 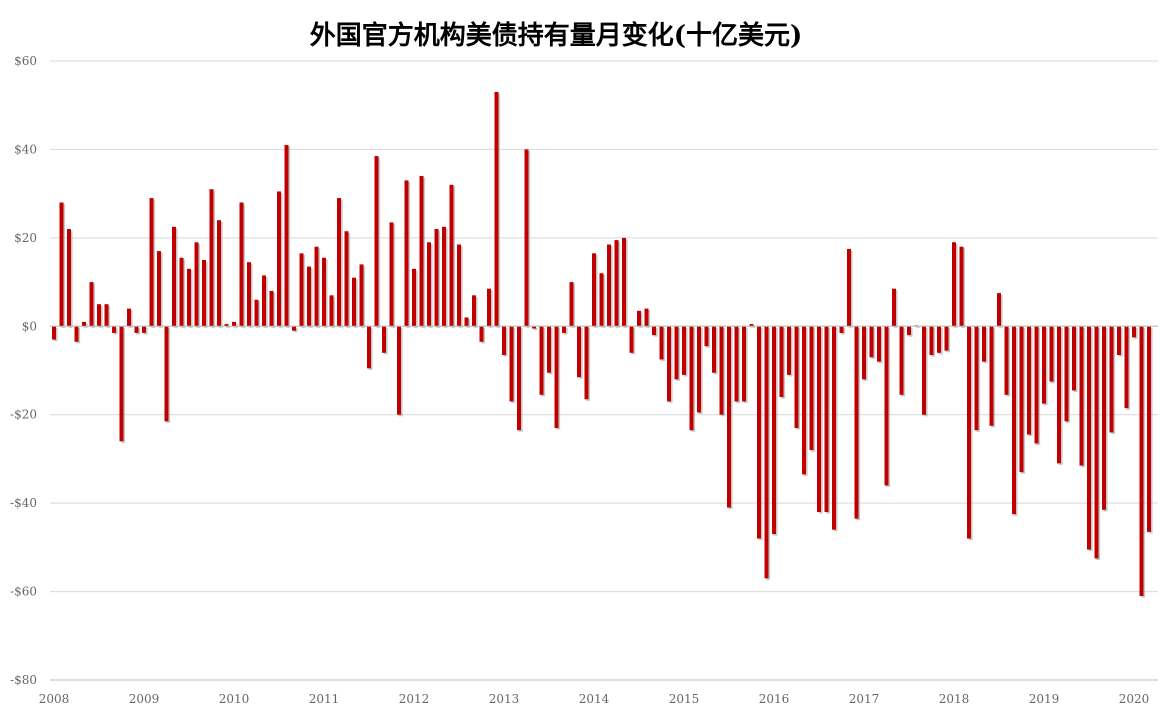 What do you see at coordinates (25, 238) in the screenshot?
I see `y-tick-label: $20` at bounding box center [25, 238].